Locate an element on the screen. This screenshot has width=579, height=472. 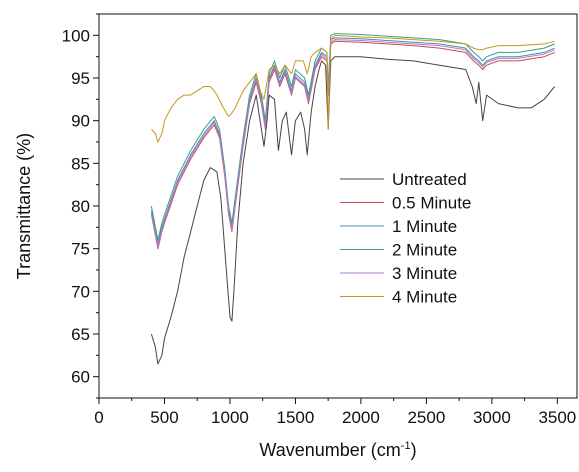
x-tick-label: 500 is located at coordinates (164, 417).